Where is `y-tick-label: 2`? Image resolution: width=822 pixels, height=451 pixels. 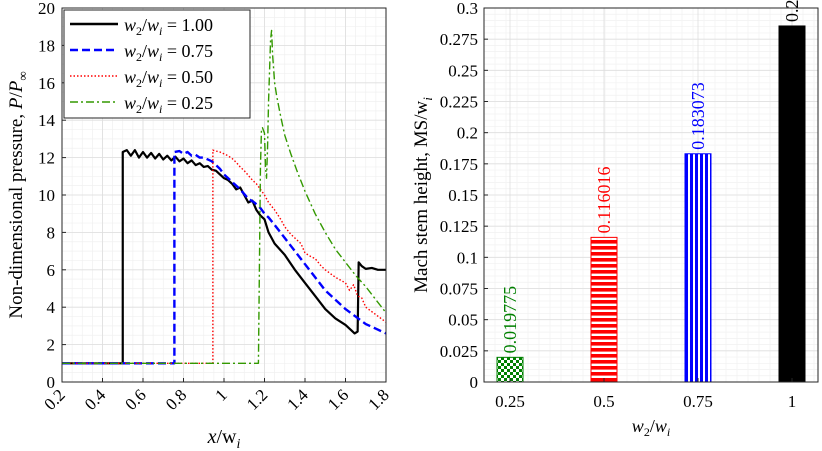
y-tick-label: 2 is located at coordinates (51, 345).